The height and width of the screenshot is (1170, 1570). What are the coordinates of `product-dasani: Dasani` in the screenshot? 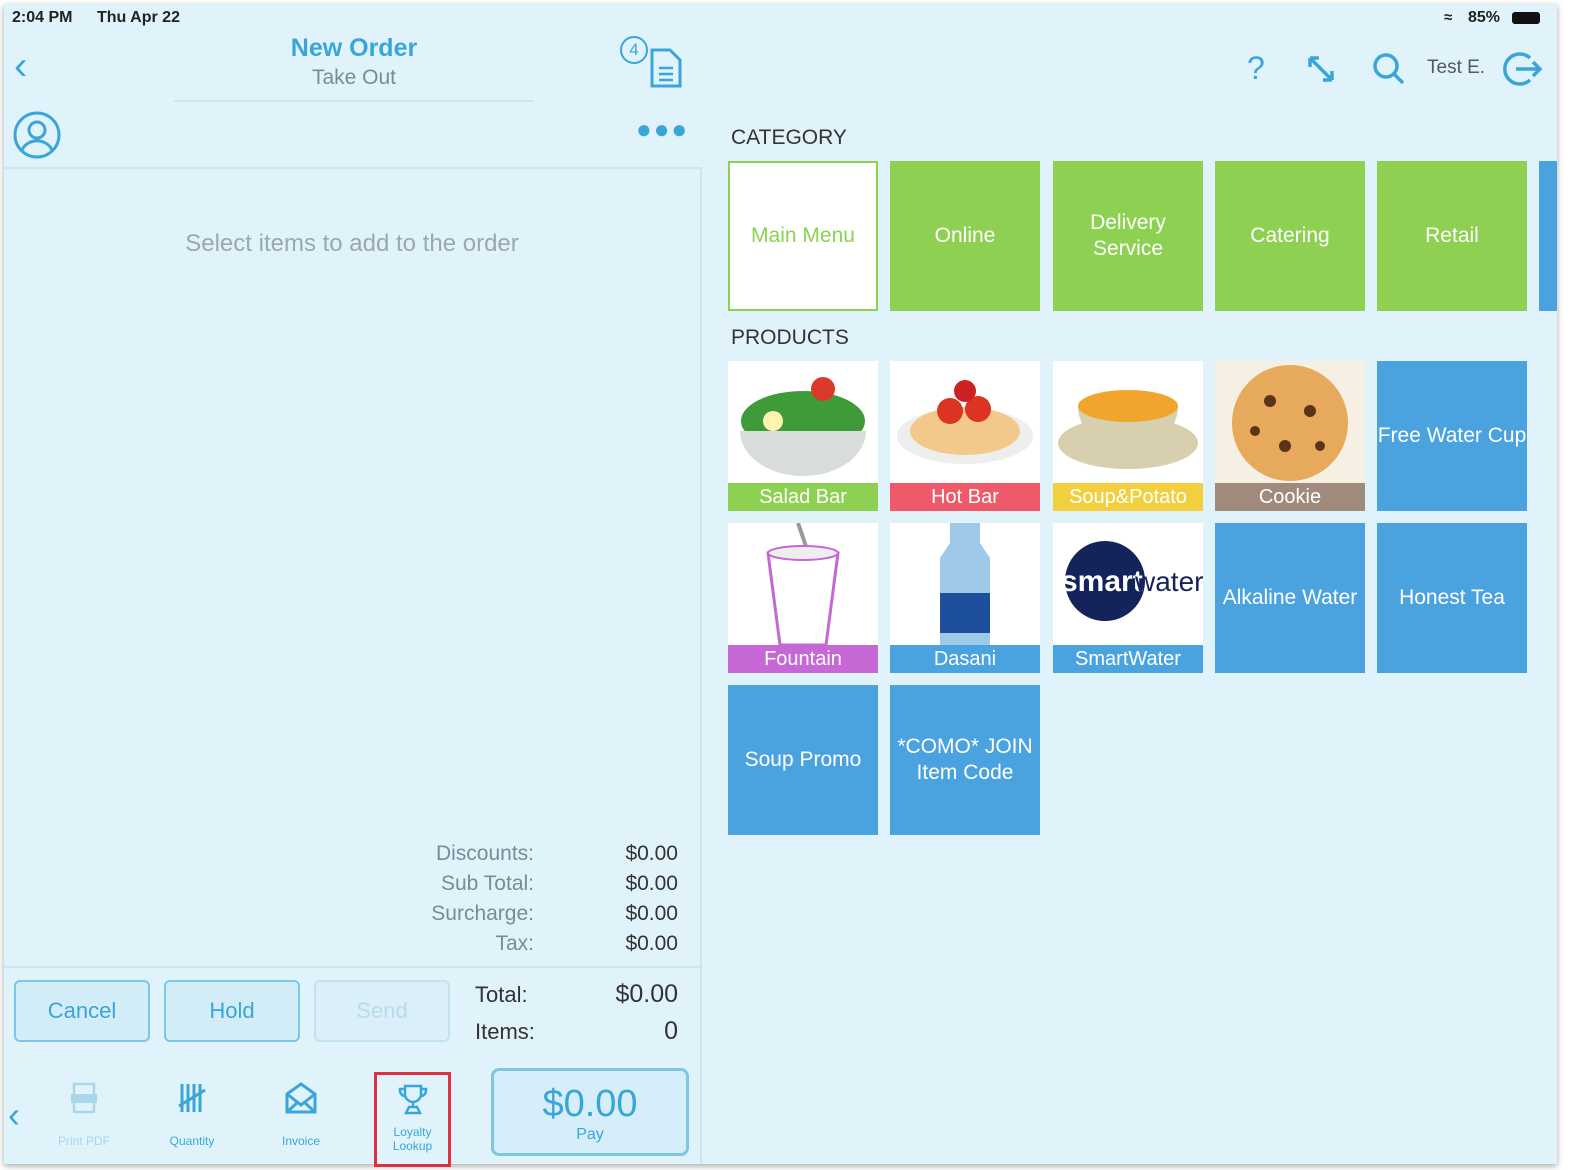 It's located at (965, 598).